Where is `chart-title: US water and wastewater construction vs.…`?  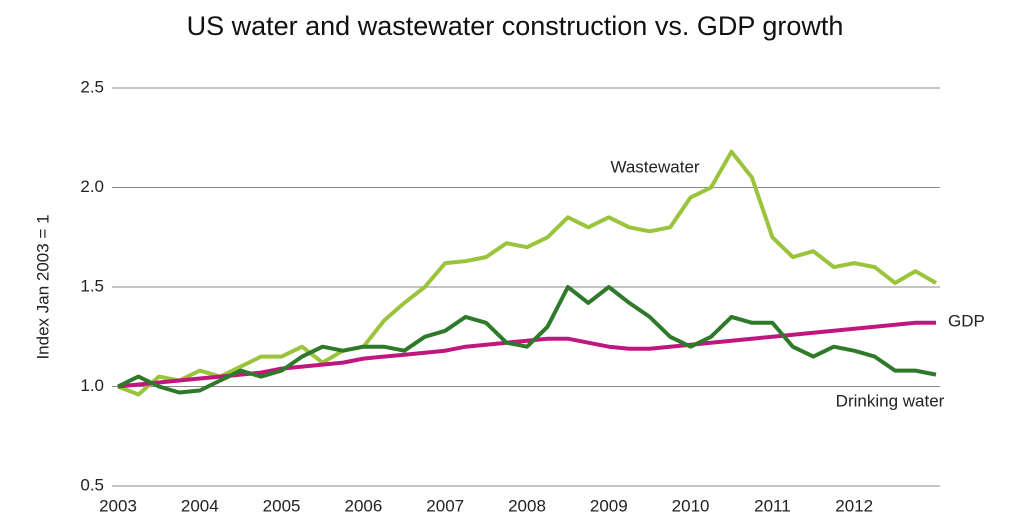
chart-title: US water and wastewater construction vs.… is located at coordinates (515, 26).